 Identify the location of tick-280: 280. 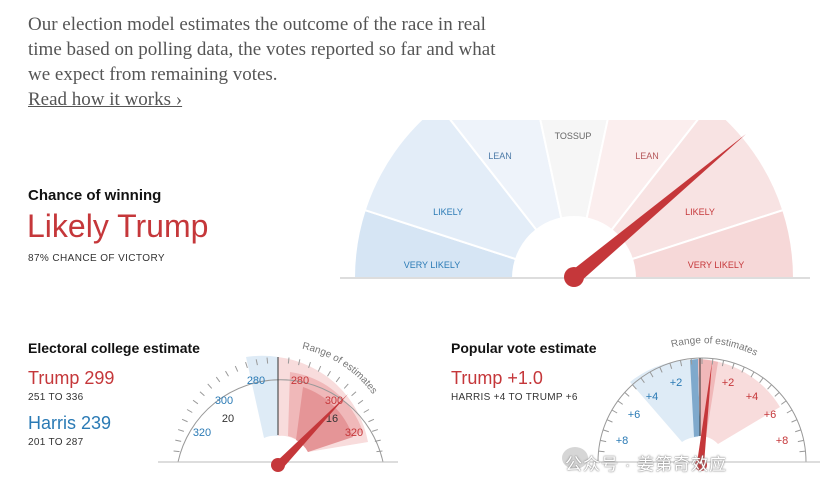
(300, 381).